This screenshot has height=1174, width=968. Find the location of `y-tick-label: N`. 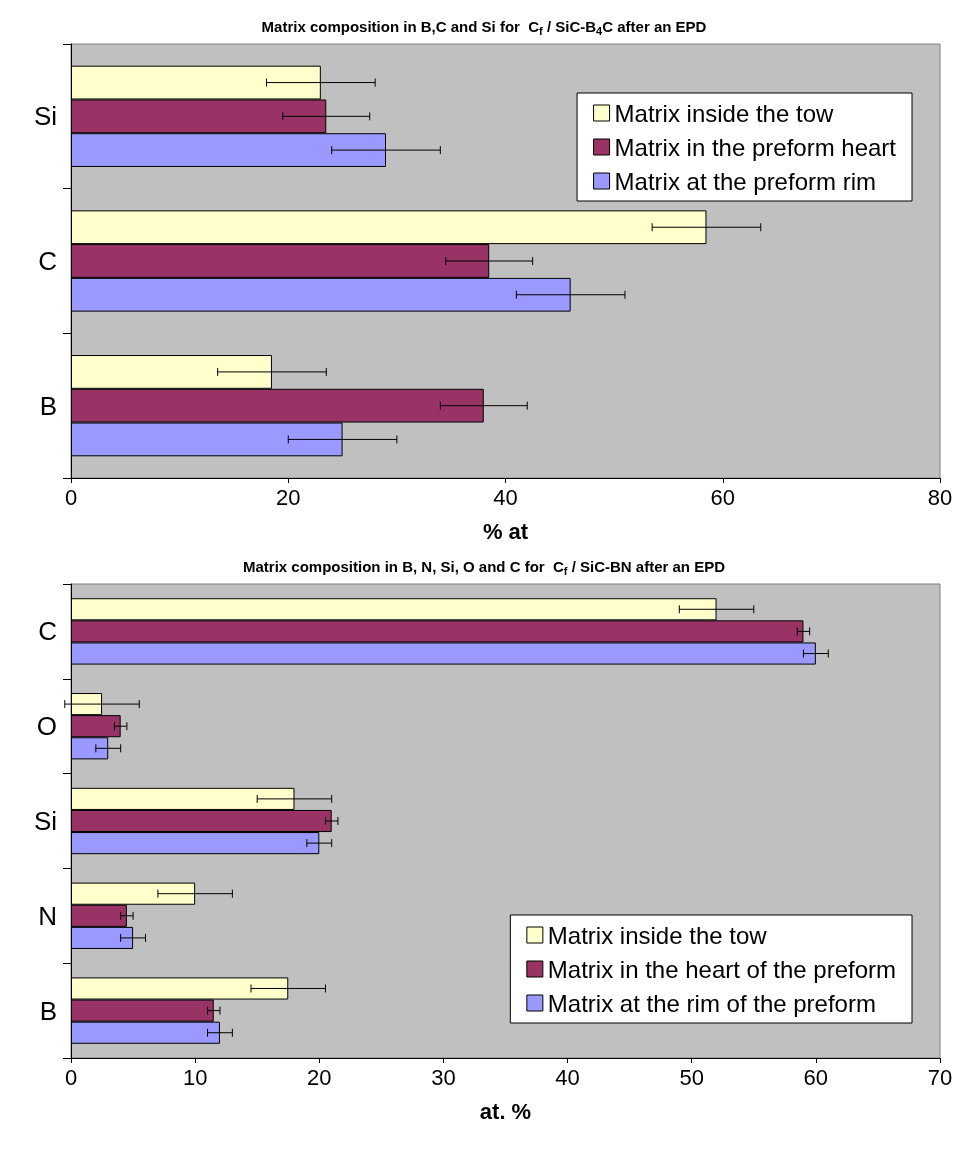

y-tick-label: N is located at coordinates (47, 915).